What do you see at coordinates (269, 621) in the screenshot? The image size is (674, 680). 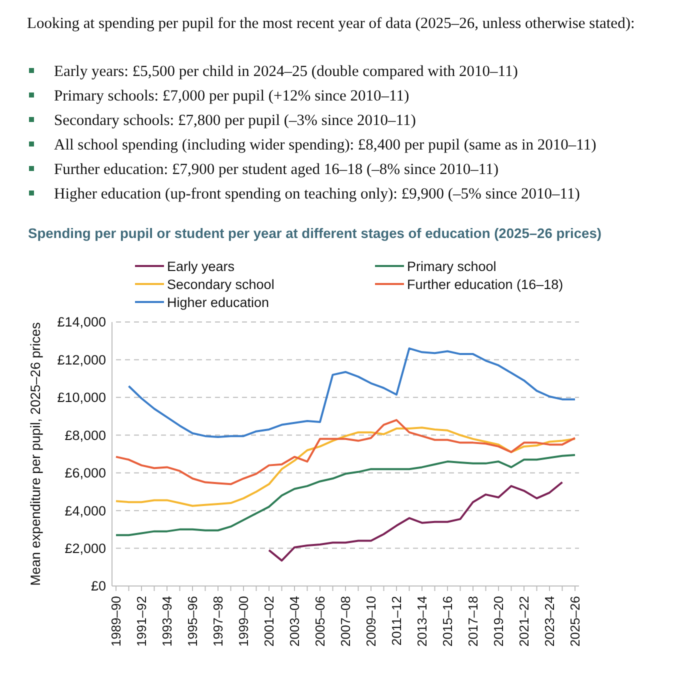 I see `x-tick-label: 2001–02` at bounding box center [269, 621].